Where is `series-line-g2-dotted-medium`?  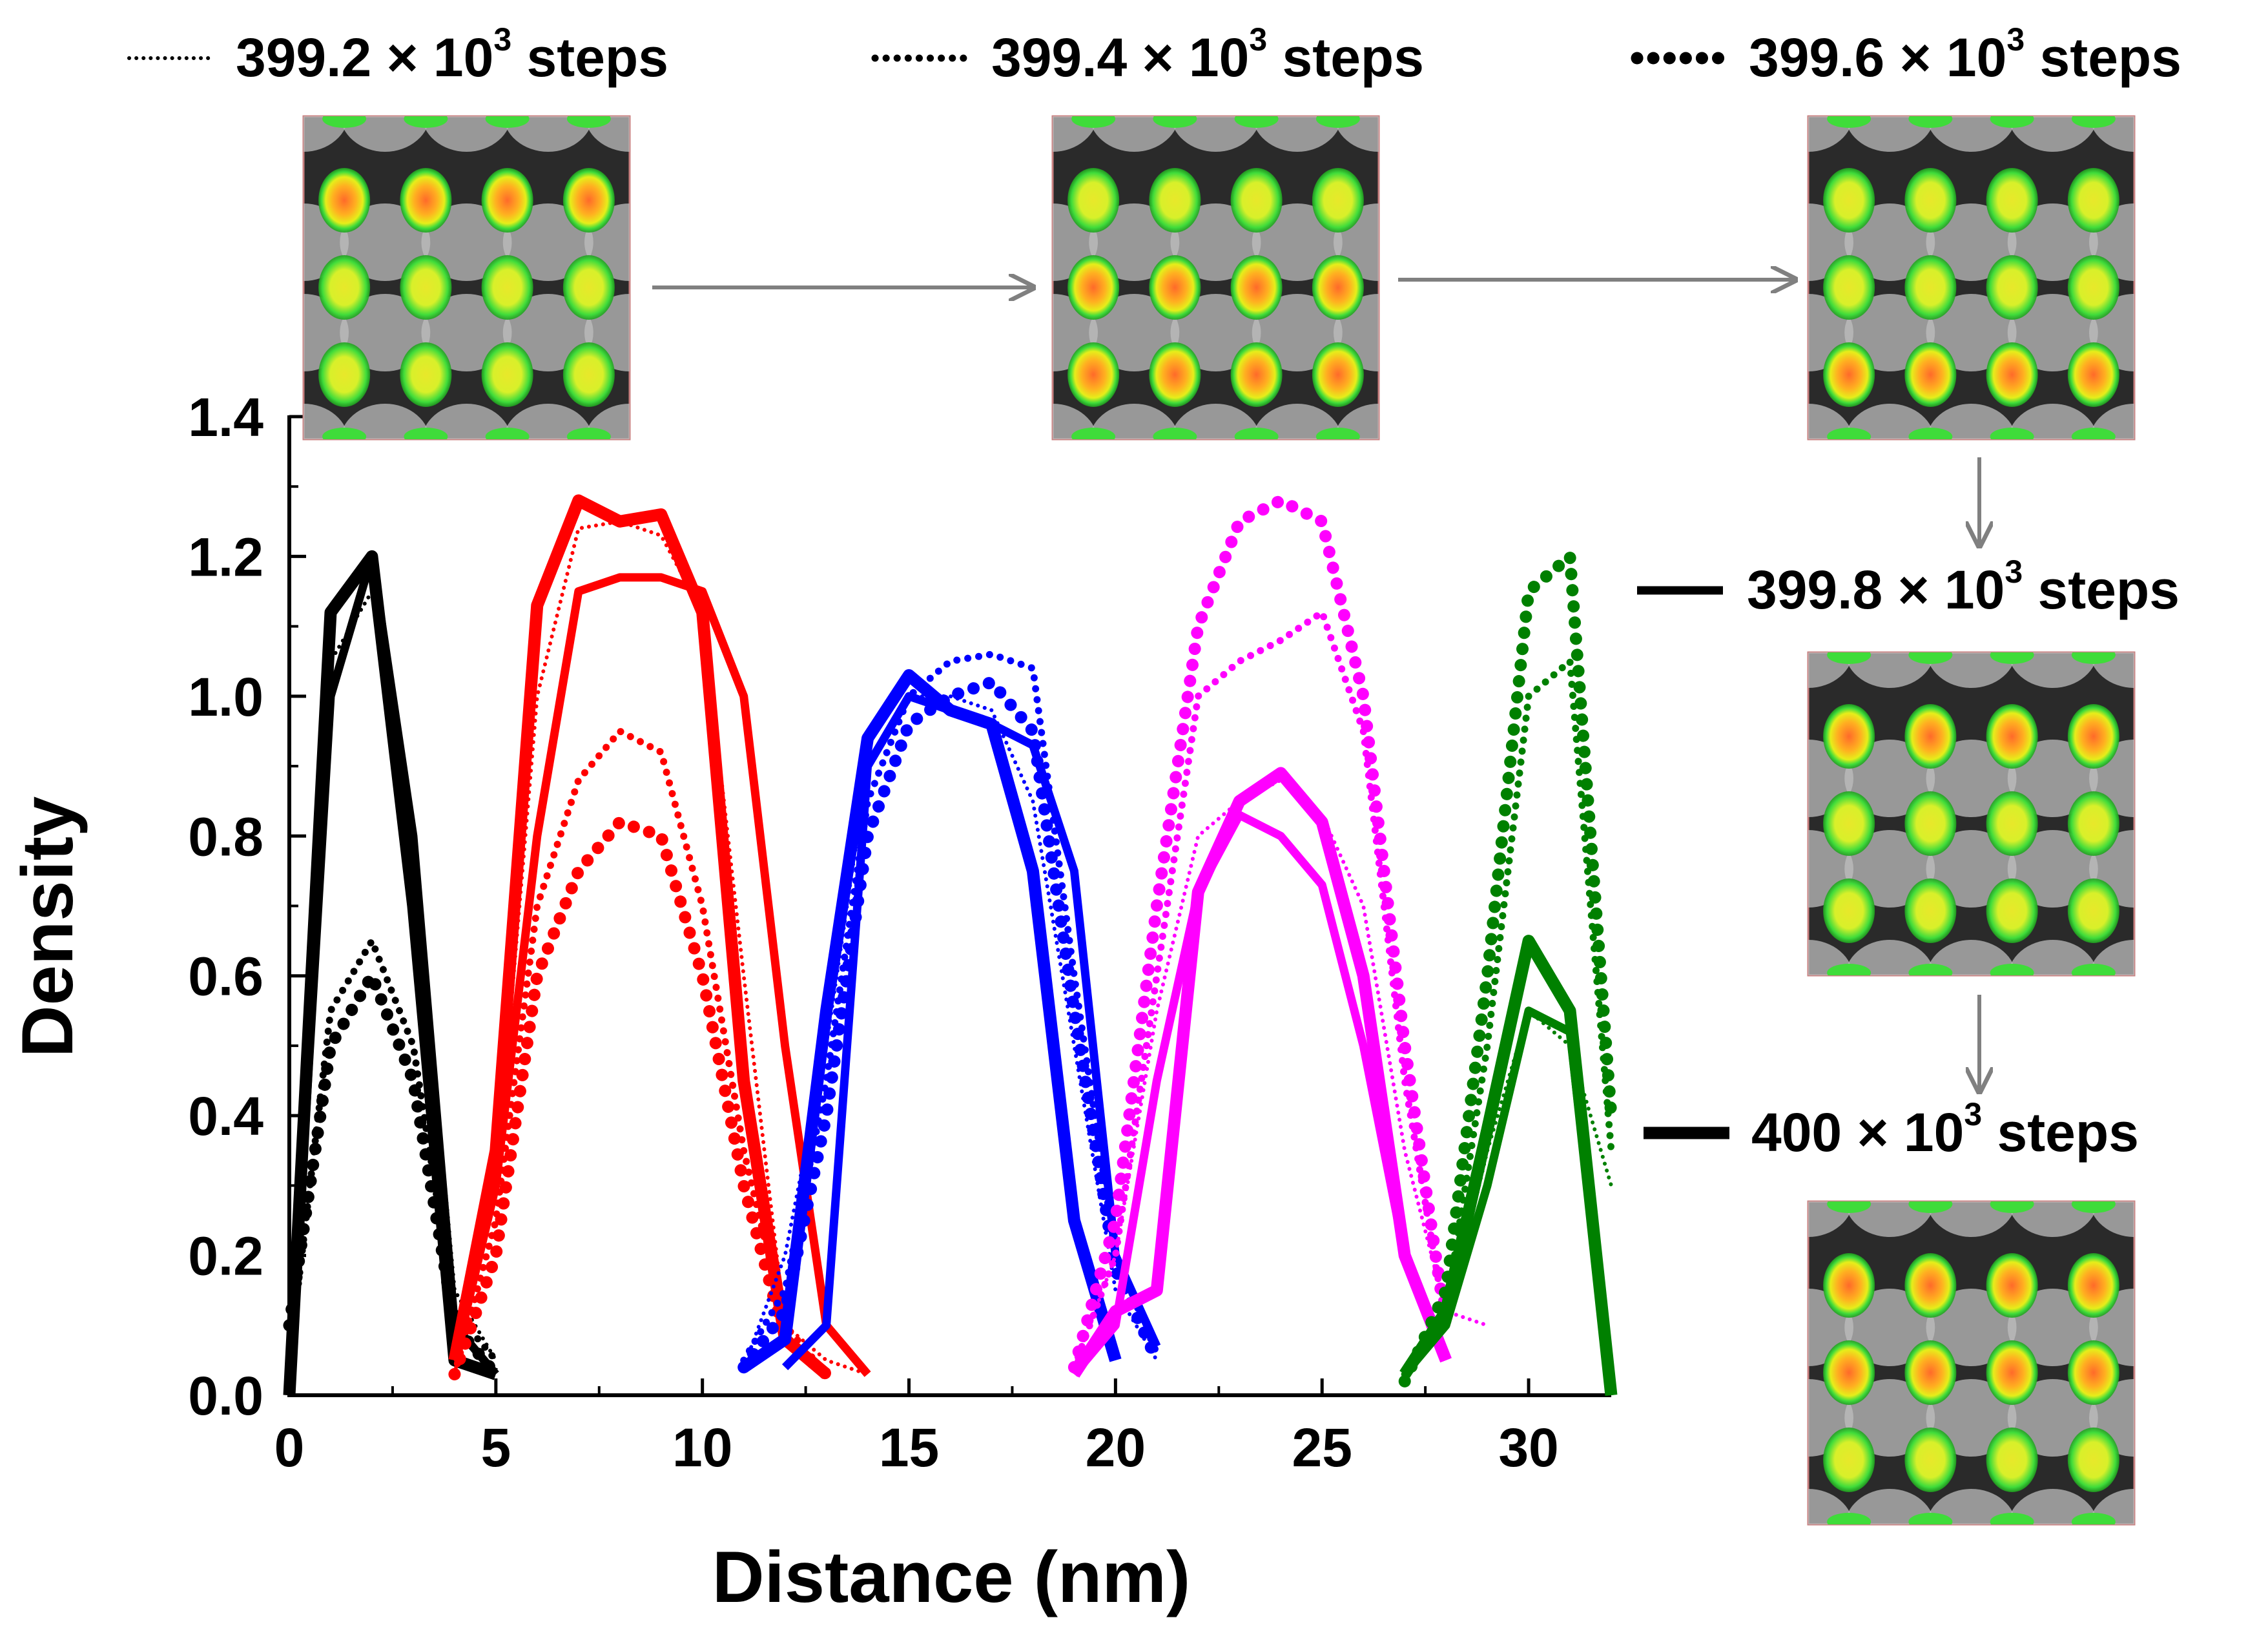 series-line-g2-dotted-medium is located at coordinates (950, 1007).